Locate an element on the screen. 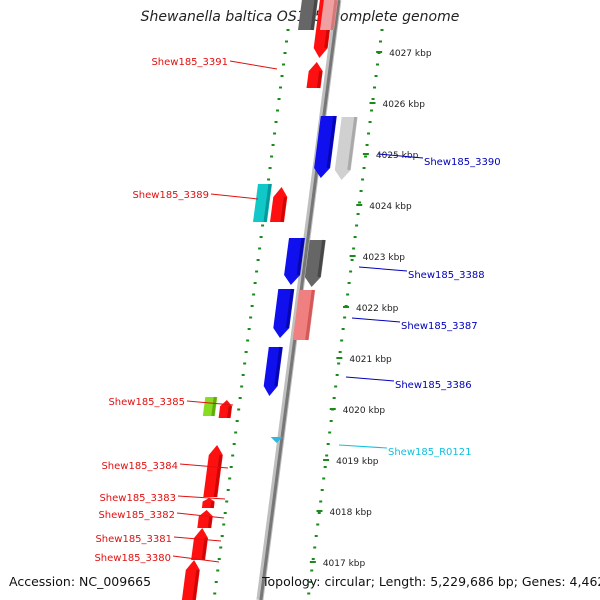 This screenshot has height=600, width=600. gene-pink-top is located at coordinates (329, 15).